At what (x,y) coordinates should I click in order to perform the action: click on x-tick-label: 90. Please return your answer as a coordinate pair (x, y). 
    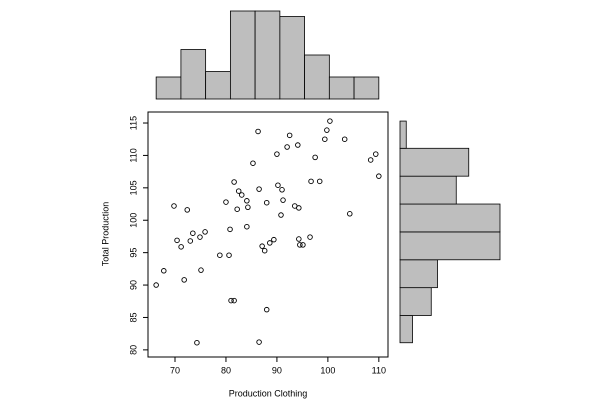
    Looking at the image, I should click on (277, 370).